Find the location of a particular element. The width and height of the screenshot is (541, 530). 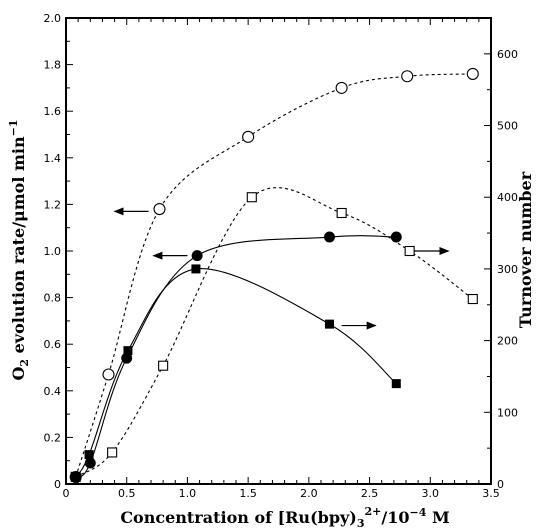

y-right-tick-label: 600 is located at coordinates (507, 54).